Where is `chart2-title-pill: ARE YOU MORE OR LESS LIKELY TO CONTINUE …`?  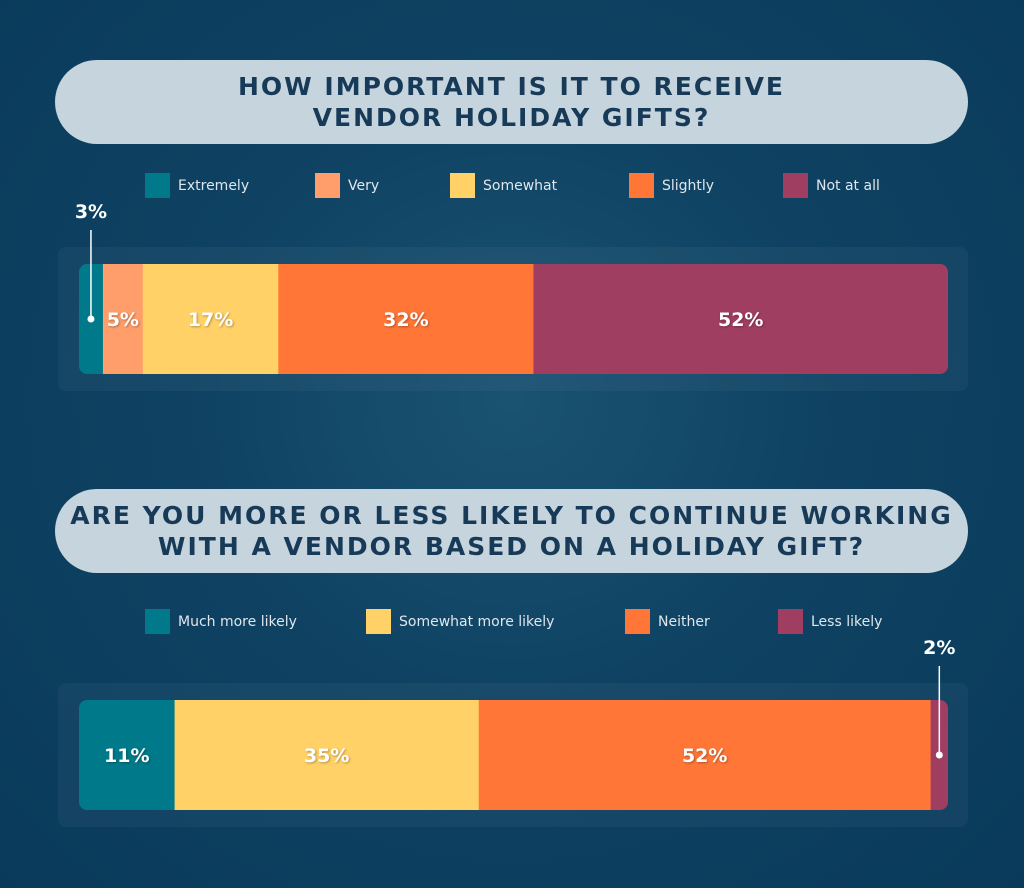 chart2-title-pill: ARE YOU MORE OR LESS LIKELY TO CONTINUE … is located at coordinates (511, 531).